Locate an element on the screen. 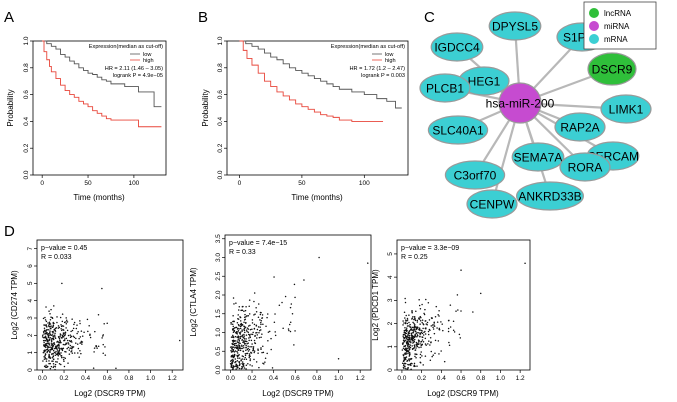 This screenshot has width=677, height=402. x-tick-label: 0.8 is located at coordinates (316, 378).